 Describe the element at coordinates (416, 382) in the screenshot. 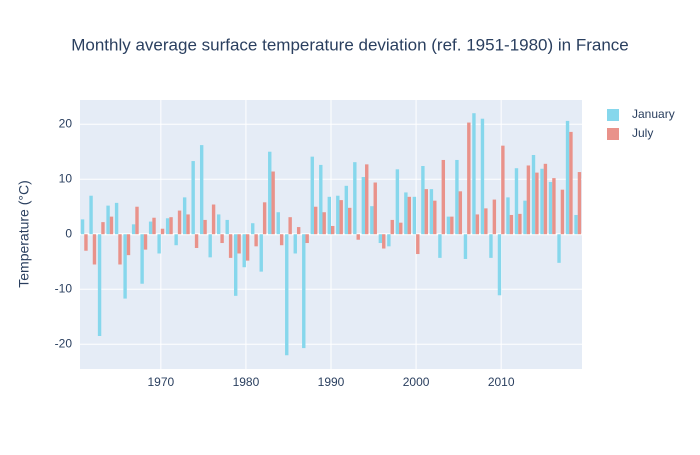

I see `x-tick-label: 2000` at that location.